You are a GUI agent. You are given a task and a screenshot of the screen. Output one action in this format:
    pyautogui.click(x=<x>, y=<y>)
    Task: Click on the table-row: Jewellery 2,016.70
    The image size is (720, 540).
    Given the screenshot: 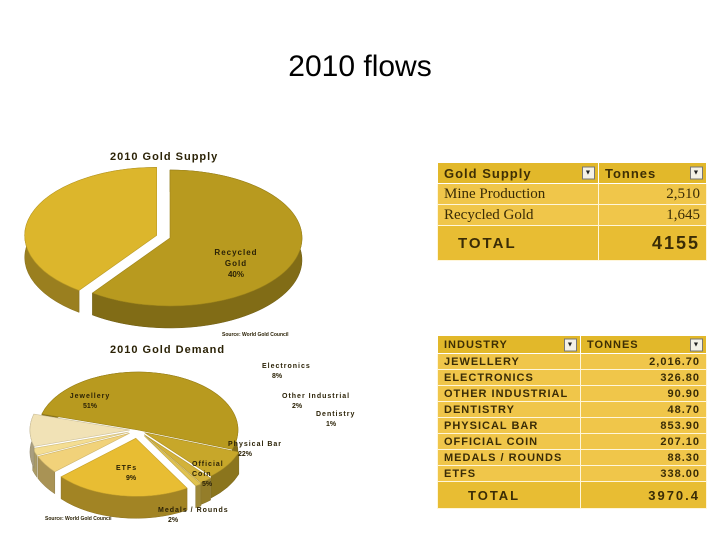 What is the action you would take?
    pyautogui.click(x=572, y=361)
    